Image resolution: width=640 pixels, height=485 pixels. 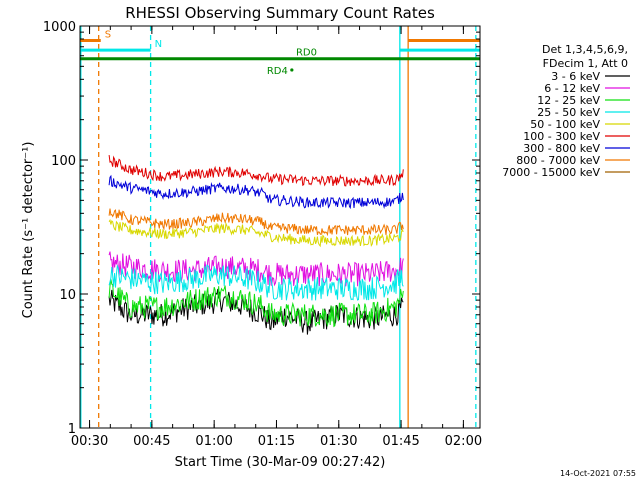 What do you see at coordinates (598, 473) in the screenshot?
I see `generated-timestamp: 14-Oct-2021 07:55` at bounding box center [598, 473].